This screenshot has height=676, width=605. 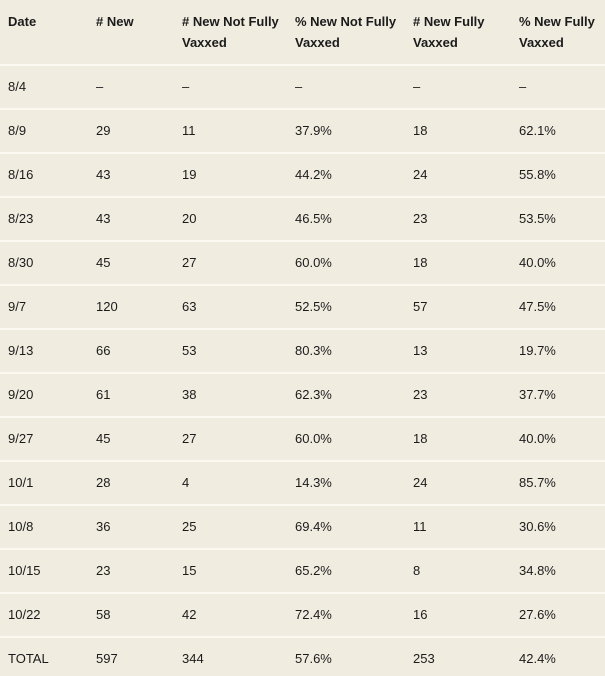 What do you see at coordinates (458, 351) in the screenshot?
I see `value-cell: 13` at bounding box center [458, 351].